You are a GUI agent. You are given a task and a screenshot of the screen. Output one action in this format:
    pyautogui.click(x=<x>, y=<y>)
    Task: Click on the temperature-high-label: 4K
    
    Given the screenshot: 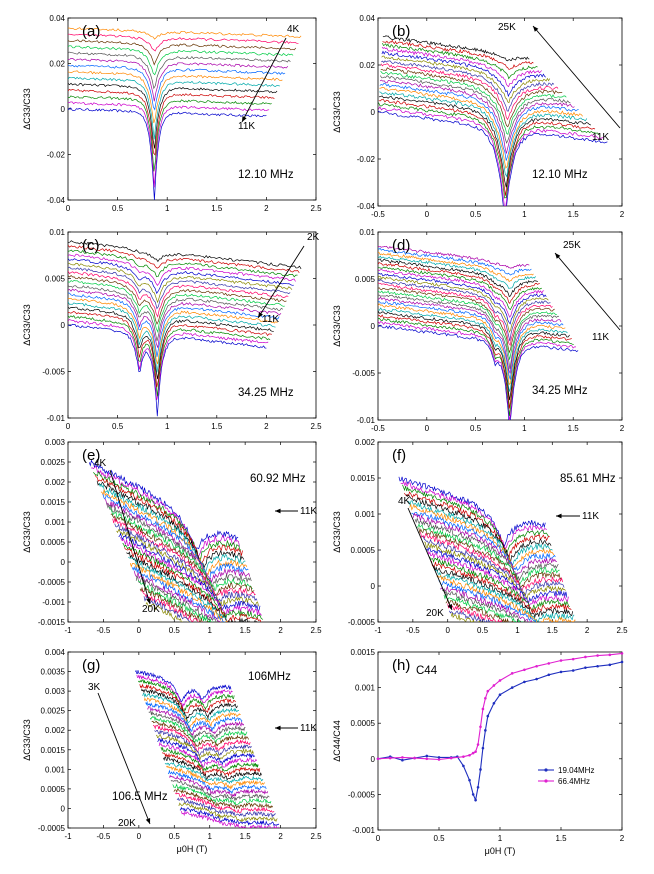 What is the action you would take?
    pyautogui.click(x=100, y=463)
    